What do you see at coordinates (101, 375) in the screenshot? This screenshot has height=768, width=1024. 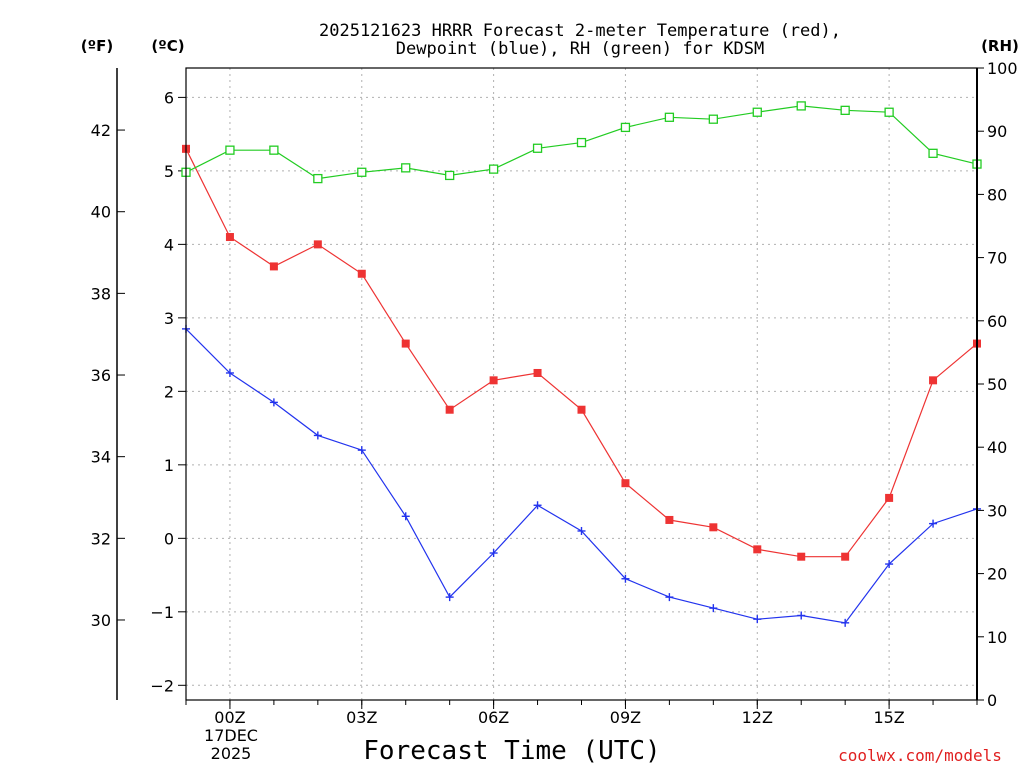 I see `fahrenheit-tick-label: 36` at bounding box center [101, 375].